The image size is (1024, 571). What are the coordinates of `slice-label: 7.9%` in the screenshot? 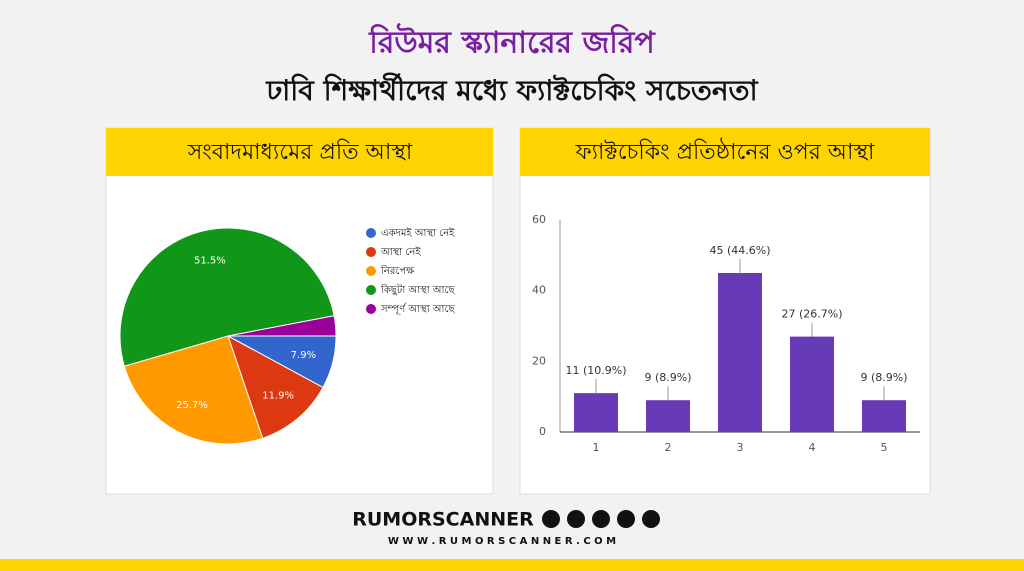 It's located at (303, 355).